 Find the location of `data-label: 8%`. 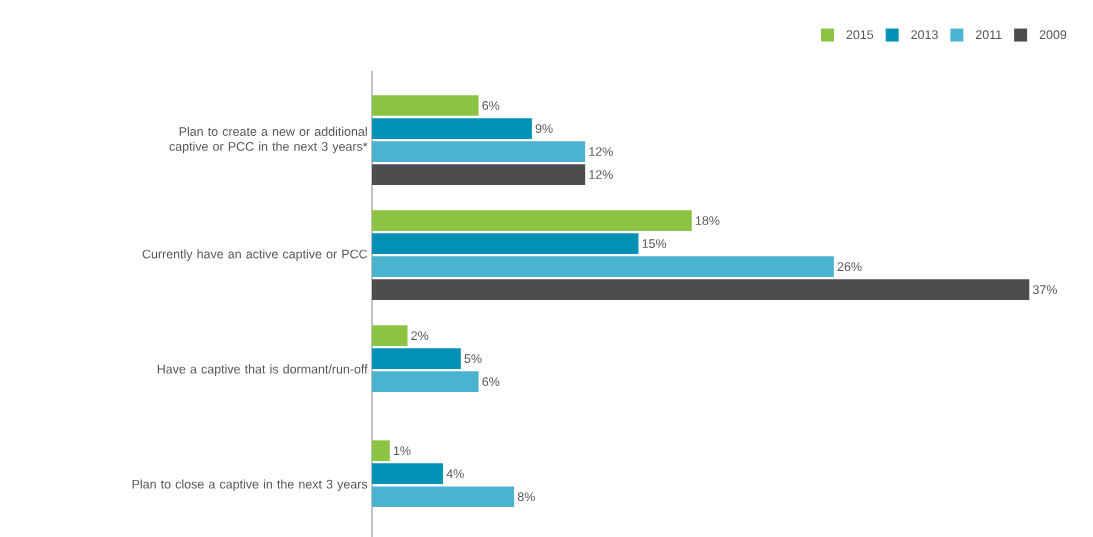

data-label: 8% is located at coordinates (526, 497).